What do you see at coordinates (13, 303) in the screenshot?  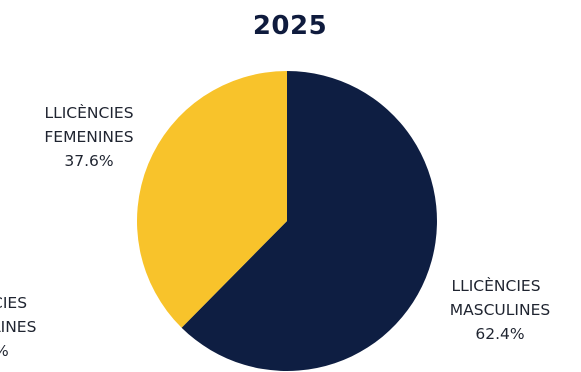 I see `partial-label-line1: CIES` at bounding box center [13, 303].